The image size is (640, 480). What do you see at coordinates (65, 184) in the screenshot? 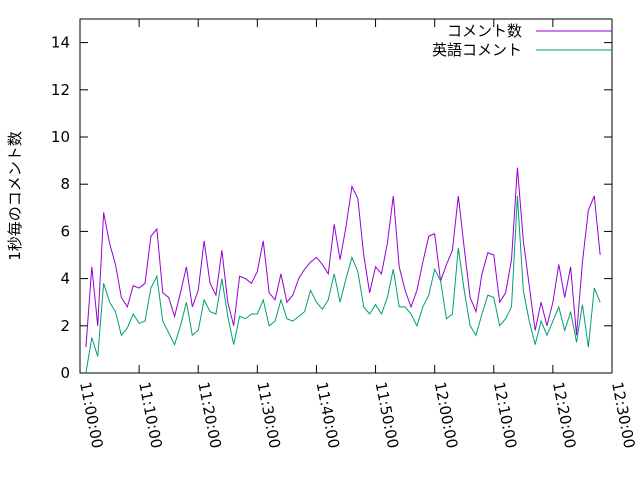
I see `y-tick-label: 8` at bounding box center [65, 184].